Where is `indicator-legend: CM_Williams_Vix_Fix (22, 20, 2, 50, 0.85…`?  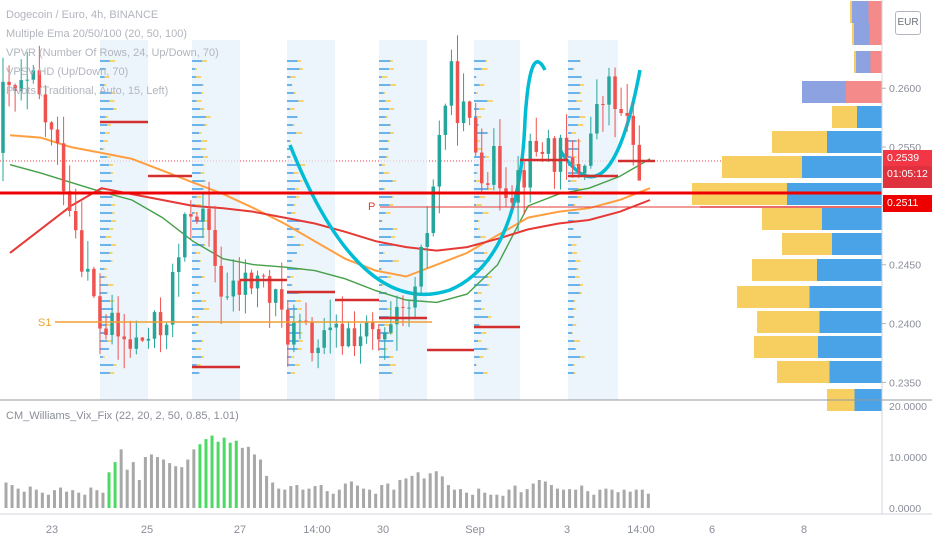
indicator-legend: CM_Williams_Vix_Fix (22, 20, 2, 50, 0.85… is located at coordinates (122, 416).